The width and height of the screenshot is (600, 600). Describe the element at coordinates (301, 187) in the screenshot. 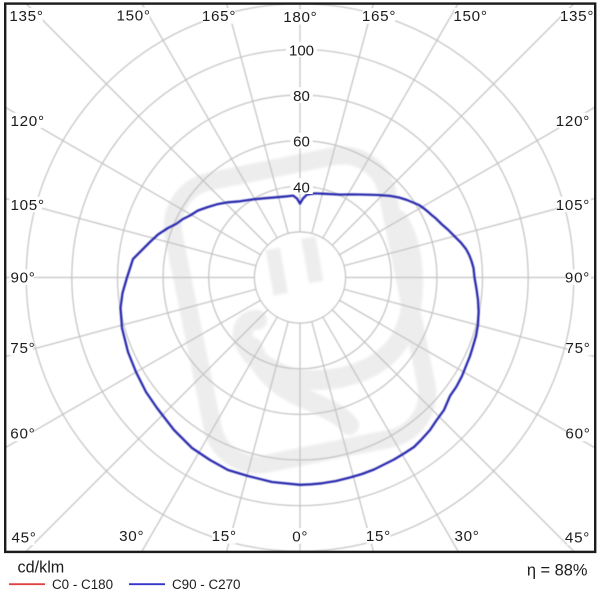

I see `svg-text: 40` at that location.